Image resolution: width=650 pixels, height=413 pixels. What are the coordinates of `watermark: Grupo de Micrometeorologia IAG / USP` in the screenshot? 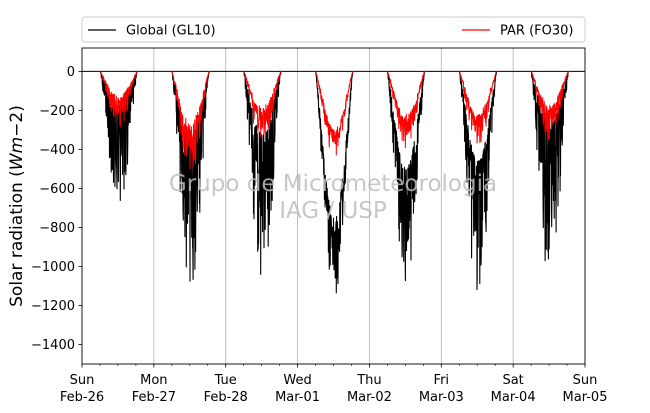 It's located at (333, 197).